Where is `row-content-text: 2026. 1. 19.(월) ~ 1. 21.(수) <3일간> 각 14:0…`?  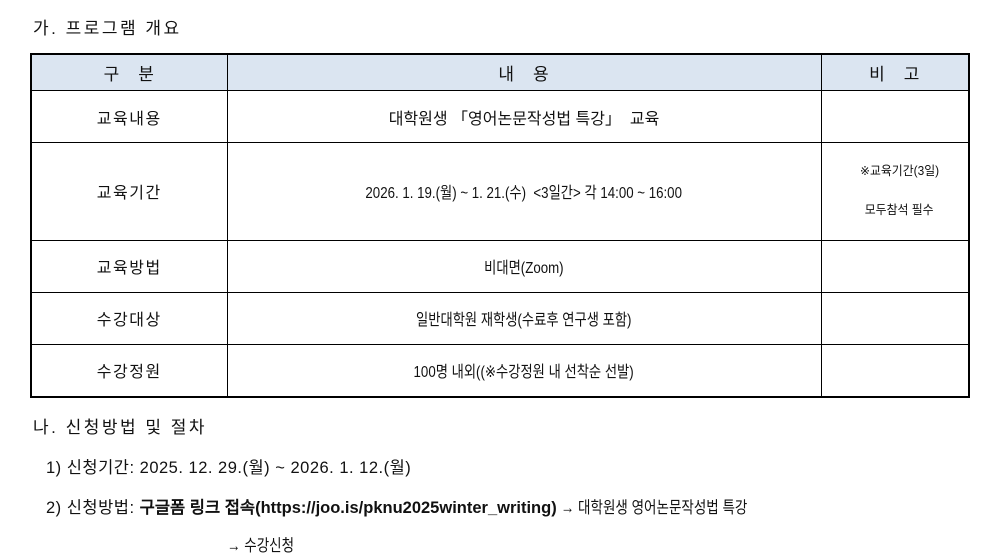
row-content-text: 2026. 1. 19.(월) ~ 1. 21.(수) <3일간> 각 14:0… is located at coordinates (524, 194).